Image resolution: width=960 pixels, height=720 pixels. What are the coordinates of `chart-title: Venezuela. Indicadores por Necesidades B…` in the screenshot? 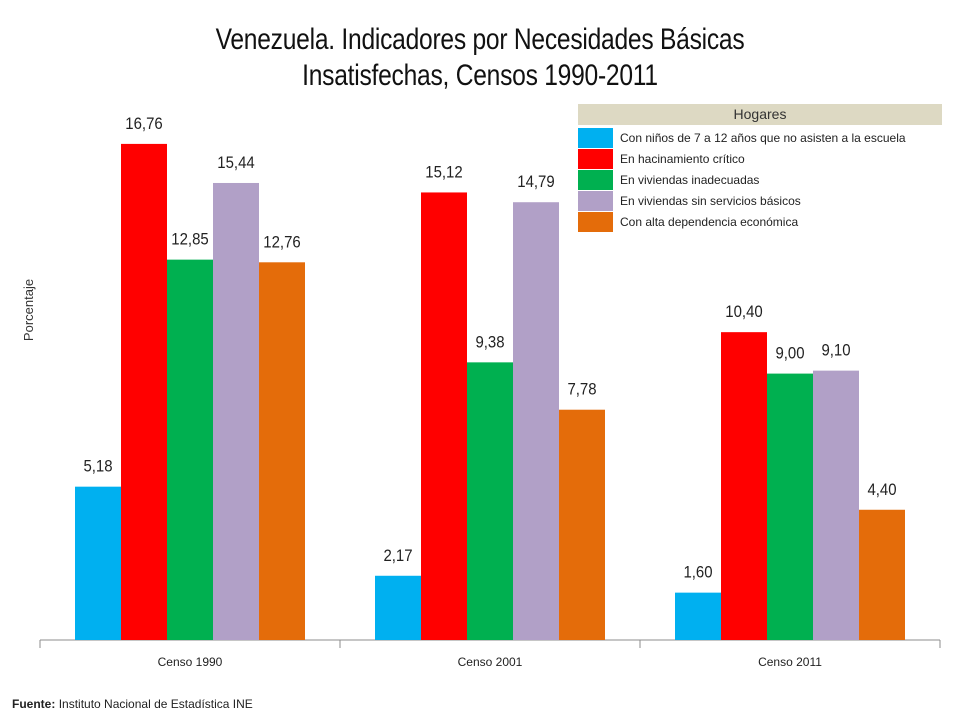 It's located at (479, 58).